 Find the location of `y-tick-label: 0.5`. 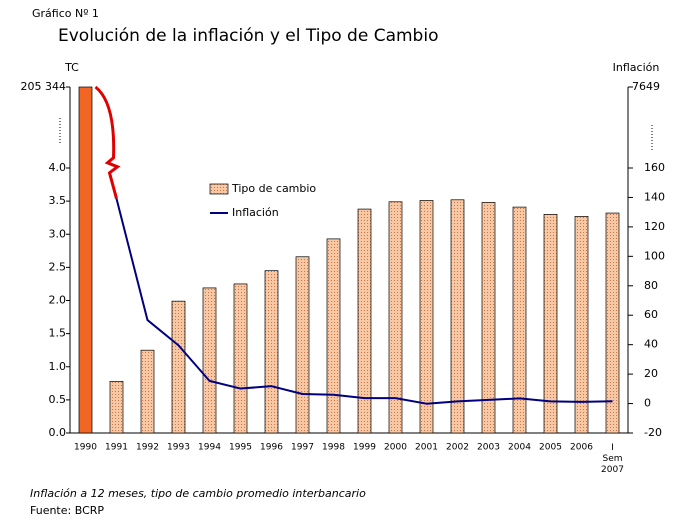

y-tick-label: 0.5 is located at coordinates (58, 399).